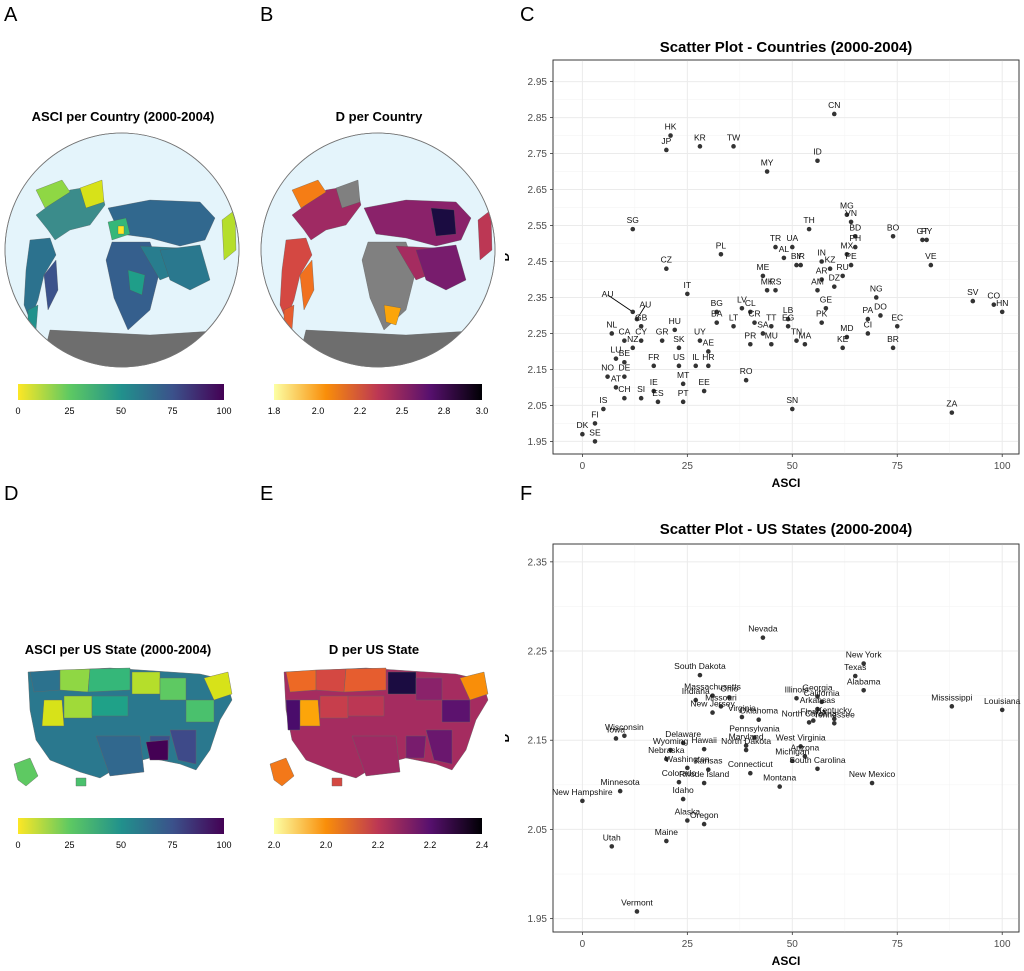  What do you see at coordinates (666, 832) in the screenshot?
I see `point-label: Maine` at bounding box center [666, 832].